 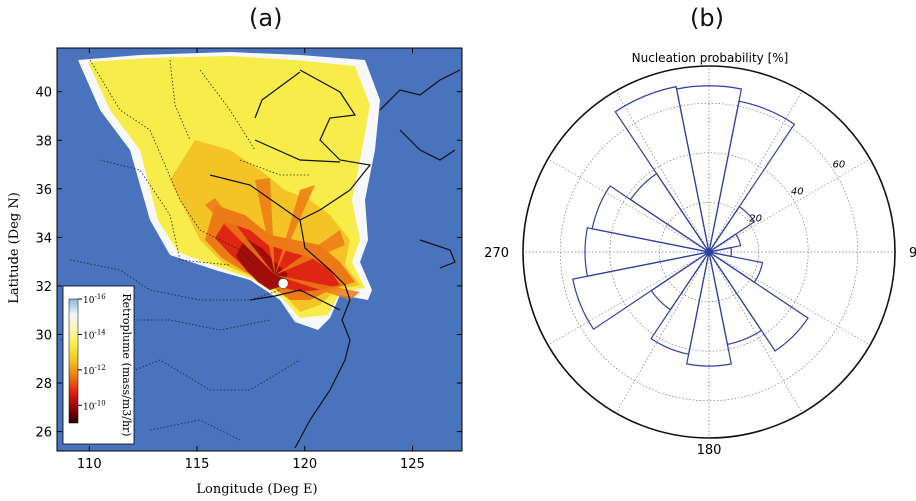 I want to click on y-tick-label: 28, so click(x=43, y=384).